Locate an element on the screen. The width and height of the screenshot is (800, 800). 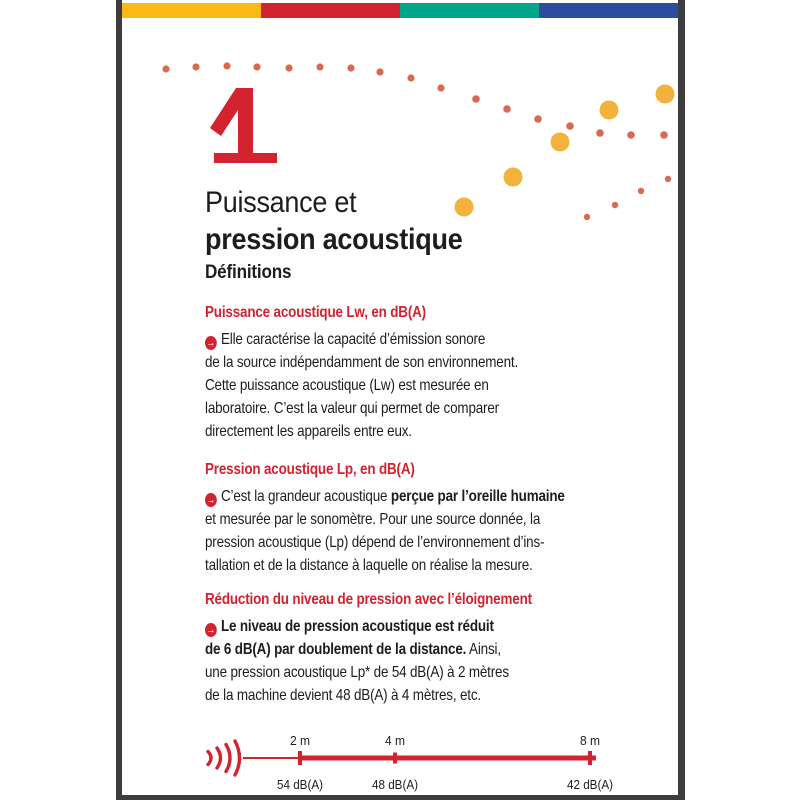
body-text: Ainsi, is located at coordinates (483, 649).